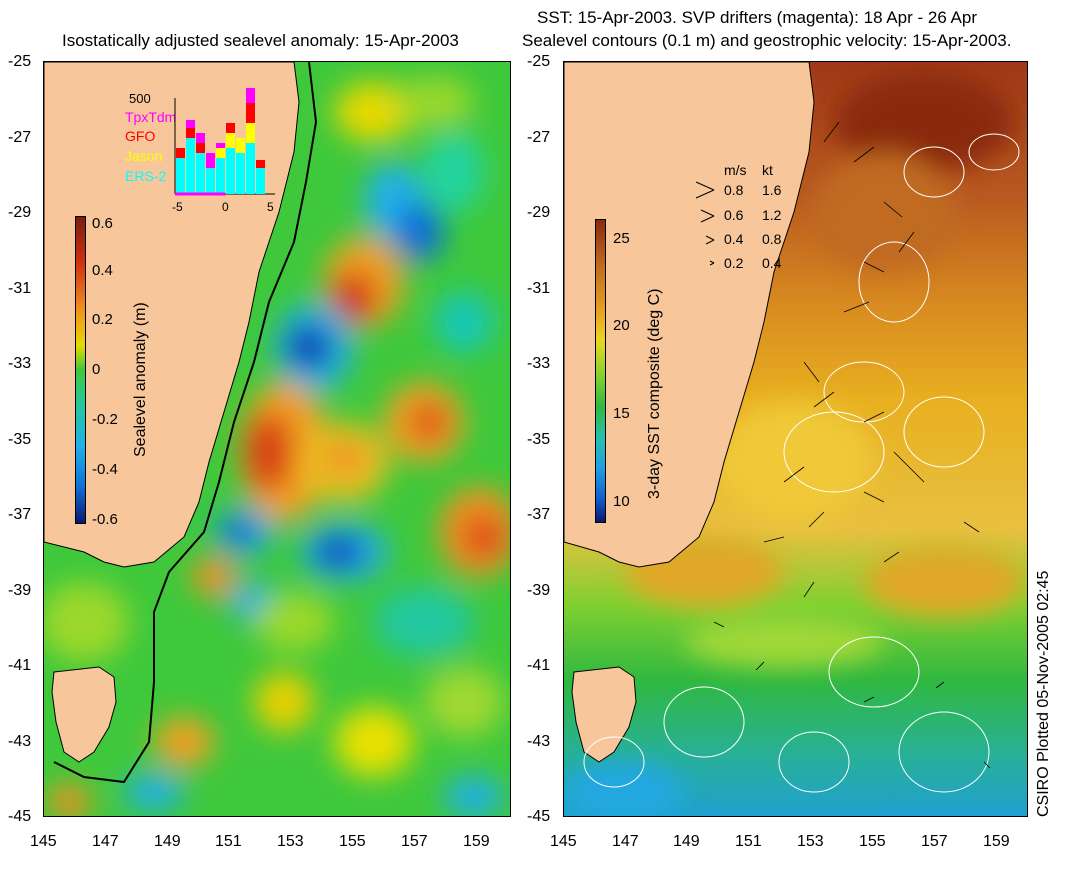  Describe the element at coordinates (151, 117) in the screenshot. I see `inset-legend-tpxtdm: TpxTdm` at that location.